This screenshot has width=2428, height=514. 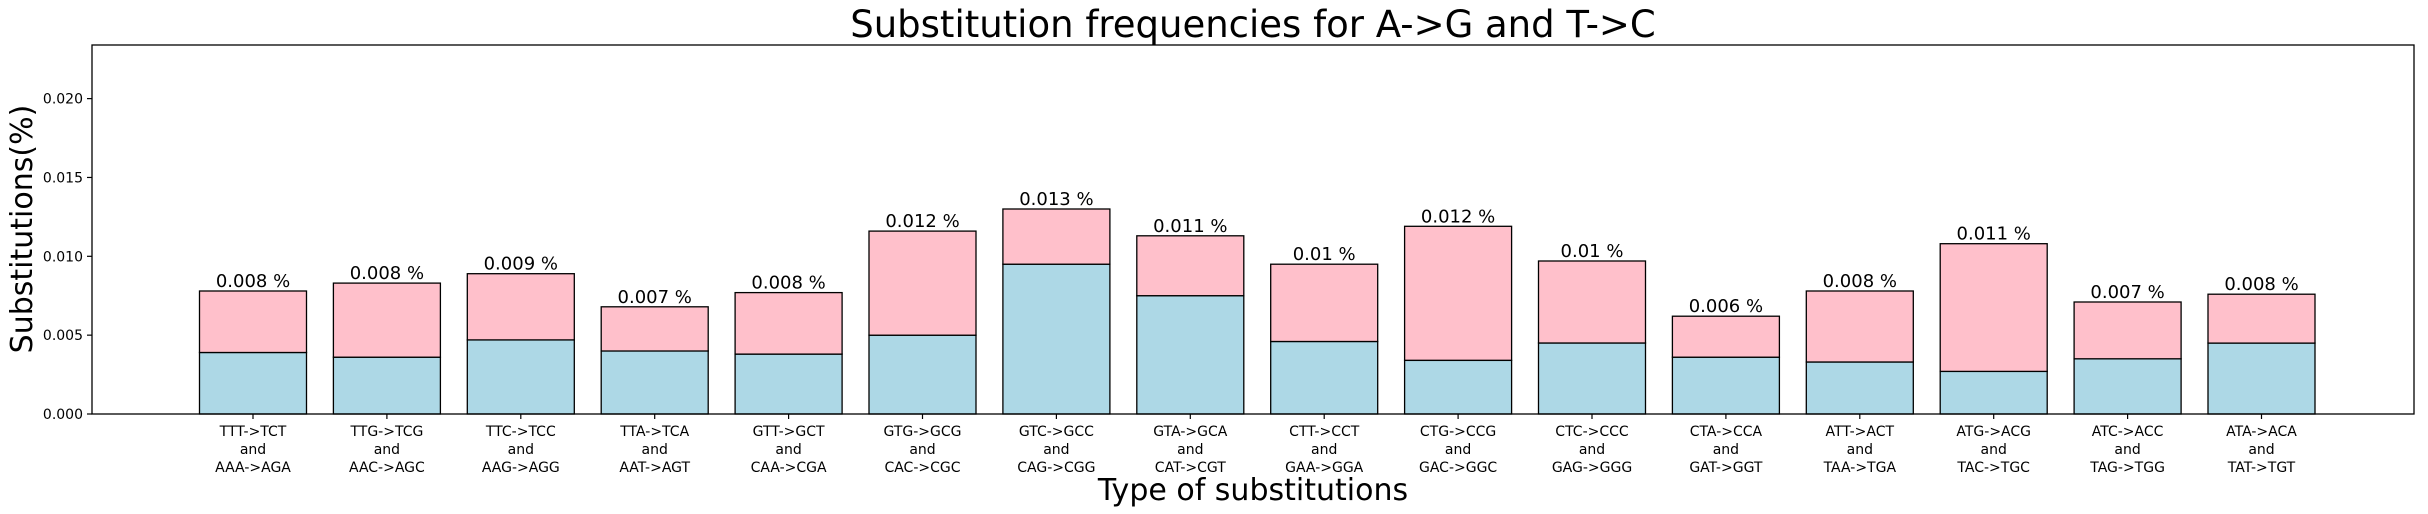 I want to click on bar-value-label: 0.009 %, so click(x=521, y=264).